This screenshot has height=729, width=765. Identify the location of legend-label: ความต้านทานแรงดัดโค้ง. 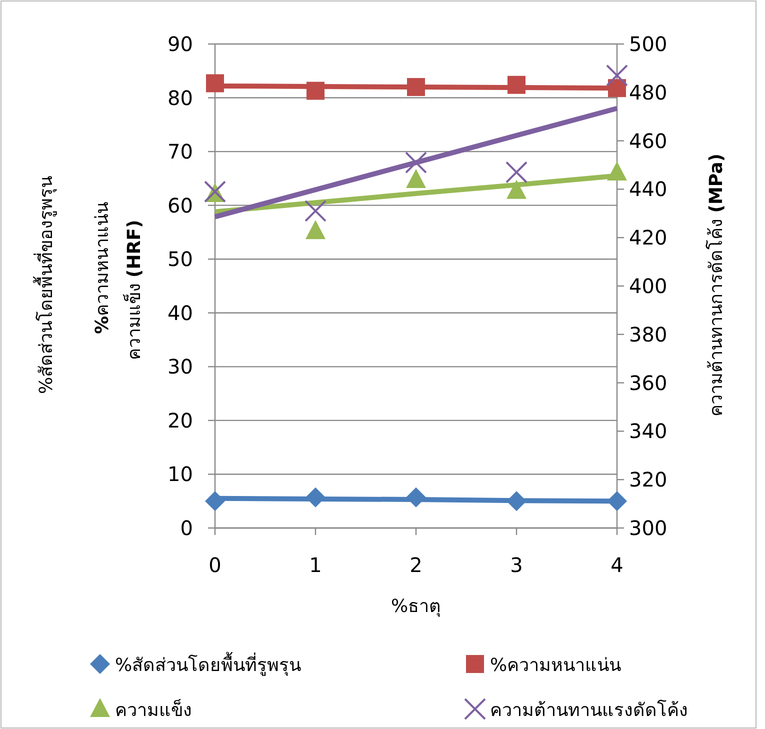
(589, 710).